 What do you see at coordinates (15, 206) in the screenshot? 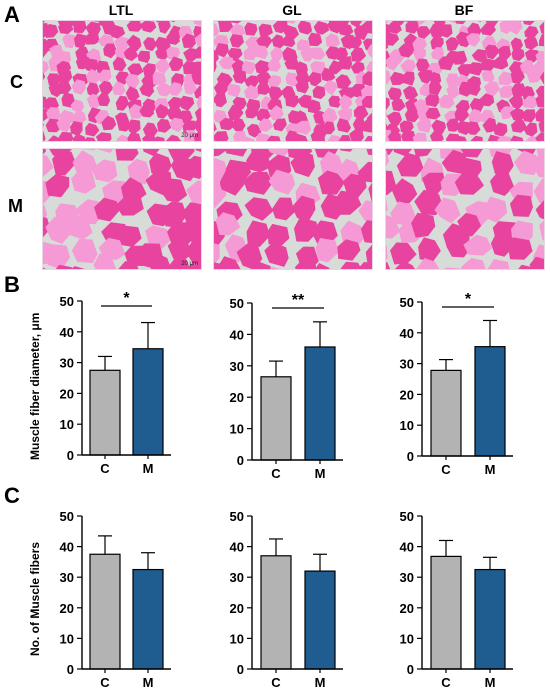
I see `row-label-m: M` at bounding box center [15, 206].